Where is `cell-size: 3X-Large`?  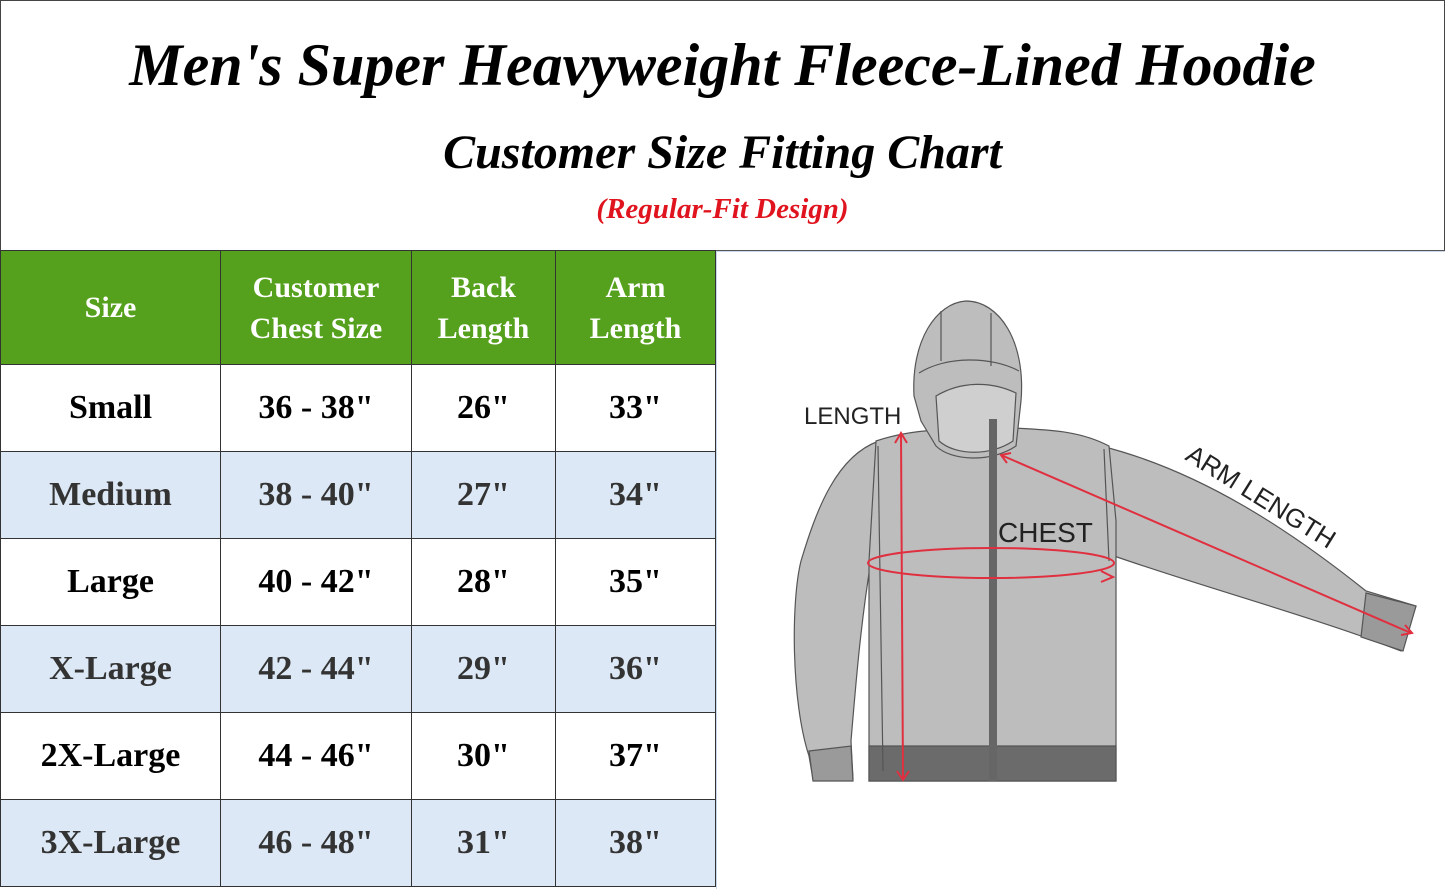
cell-size: 3X-Large is located at coordinates (110, 843).